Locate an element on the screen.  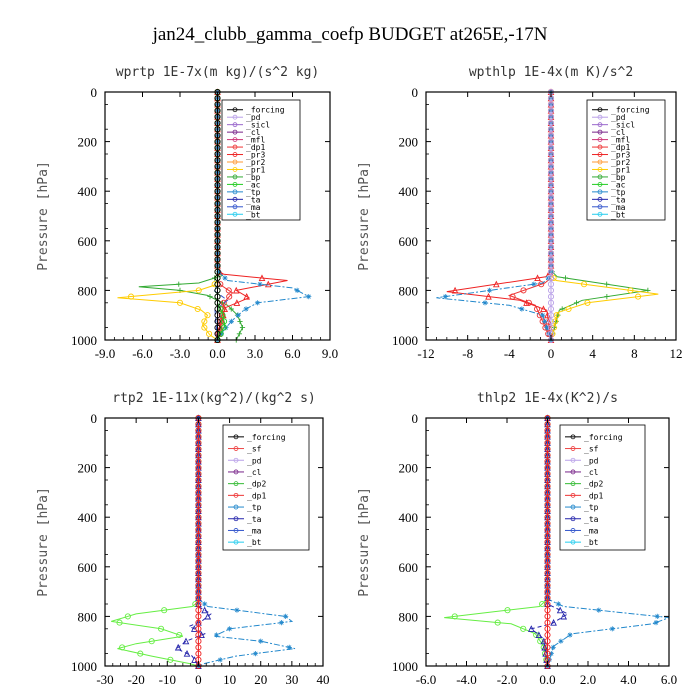
legend-item: _mfl is located at coordinates (611, 140).